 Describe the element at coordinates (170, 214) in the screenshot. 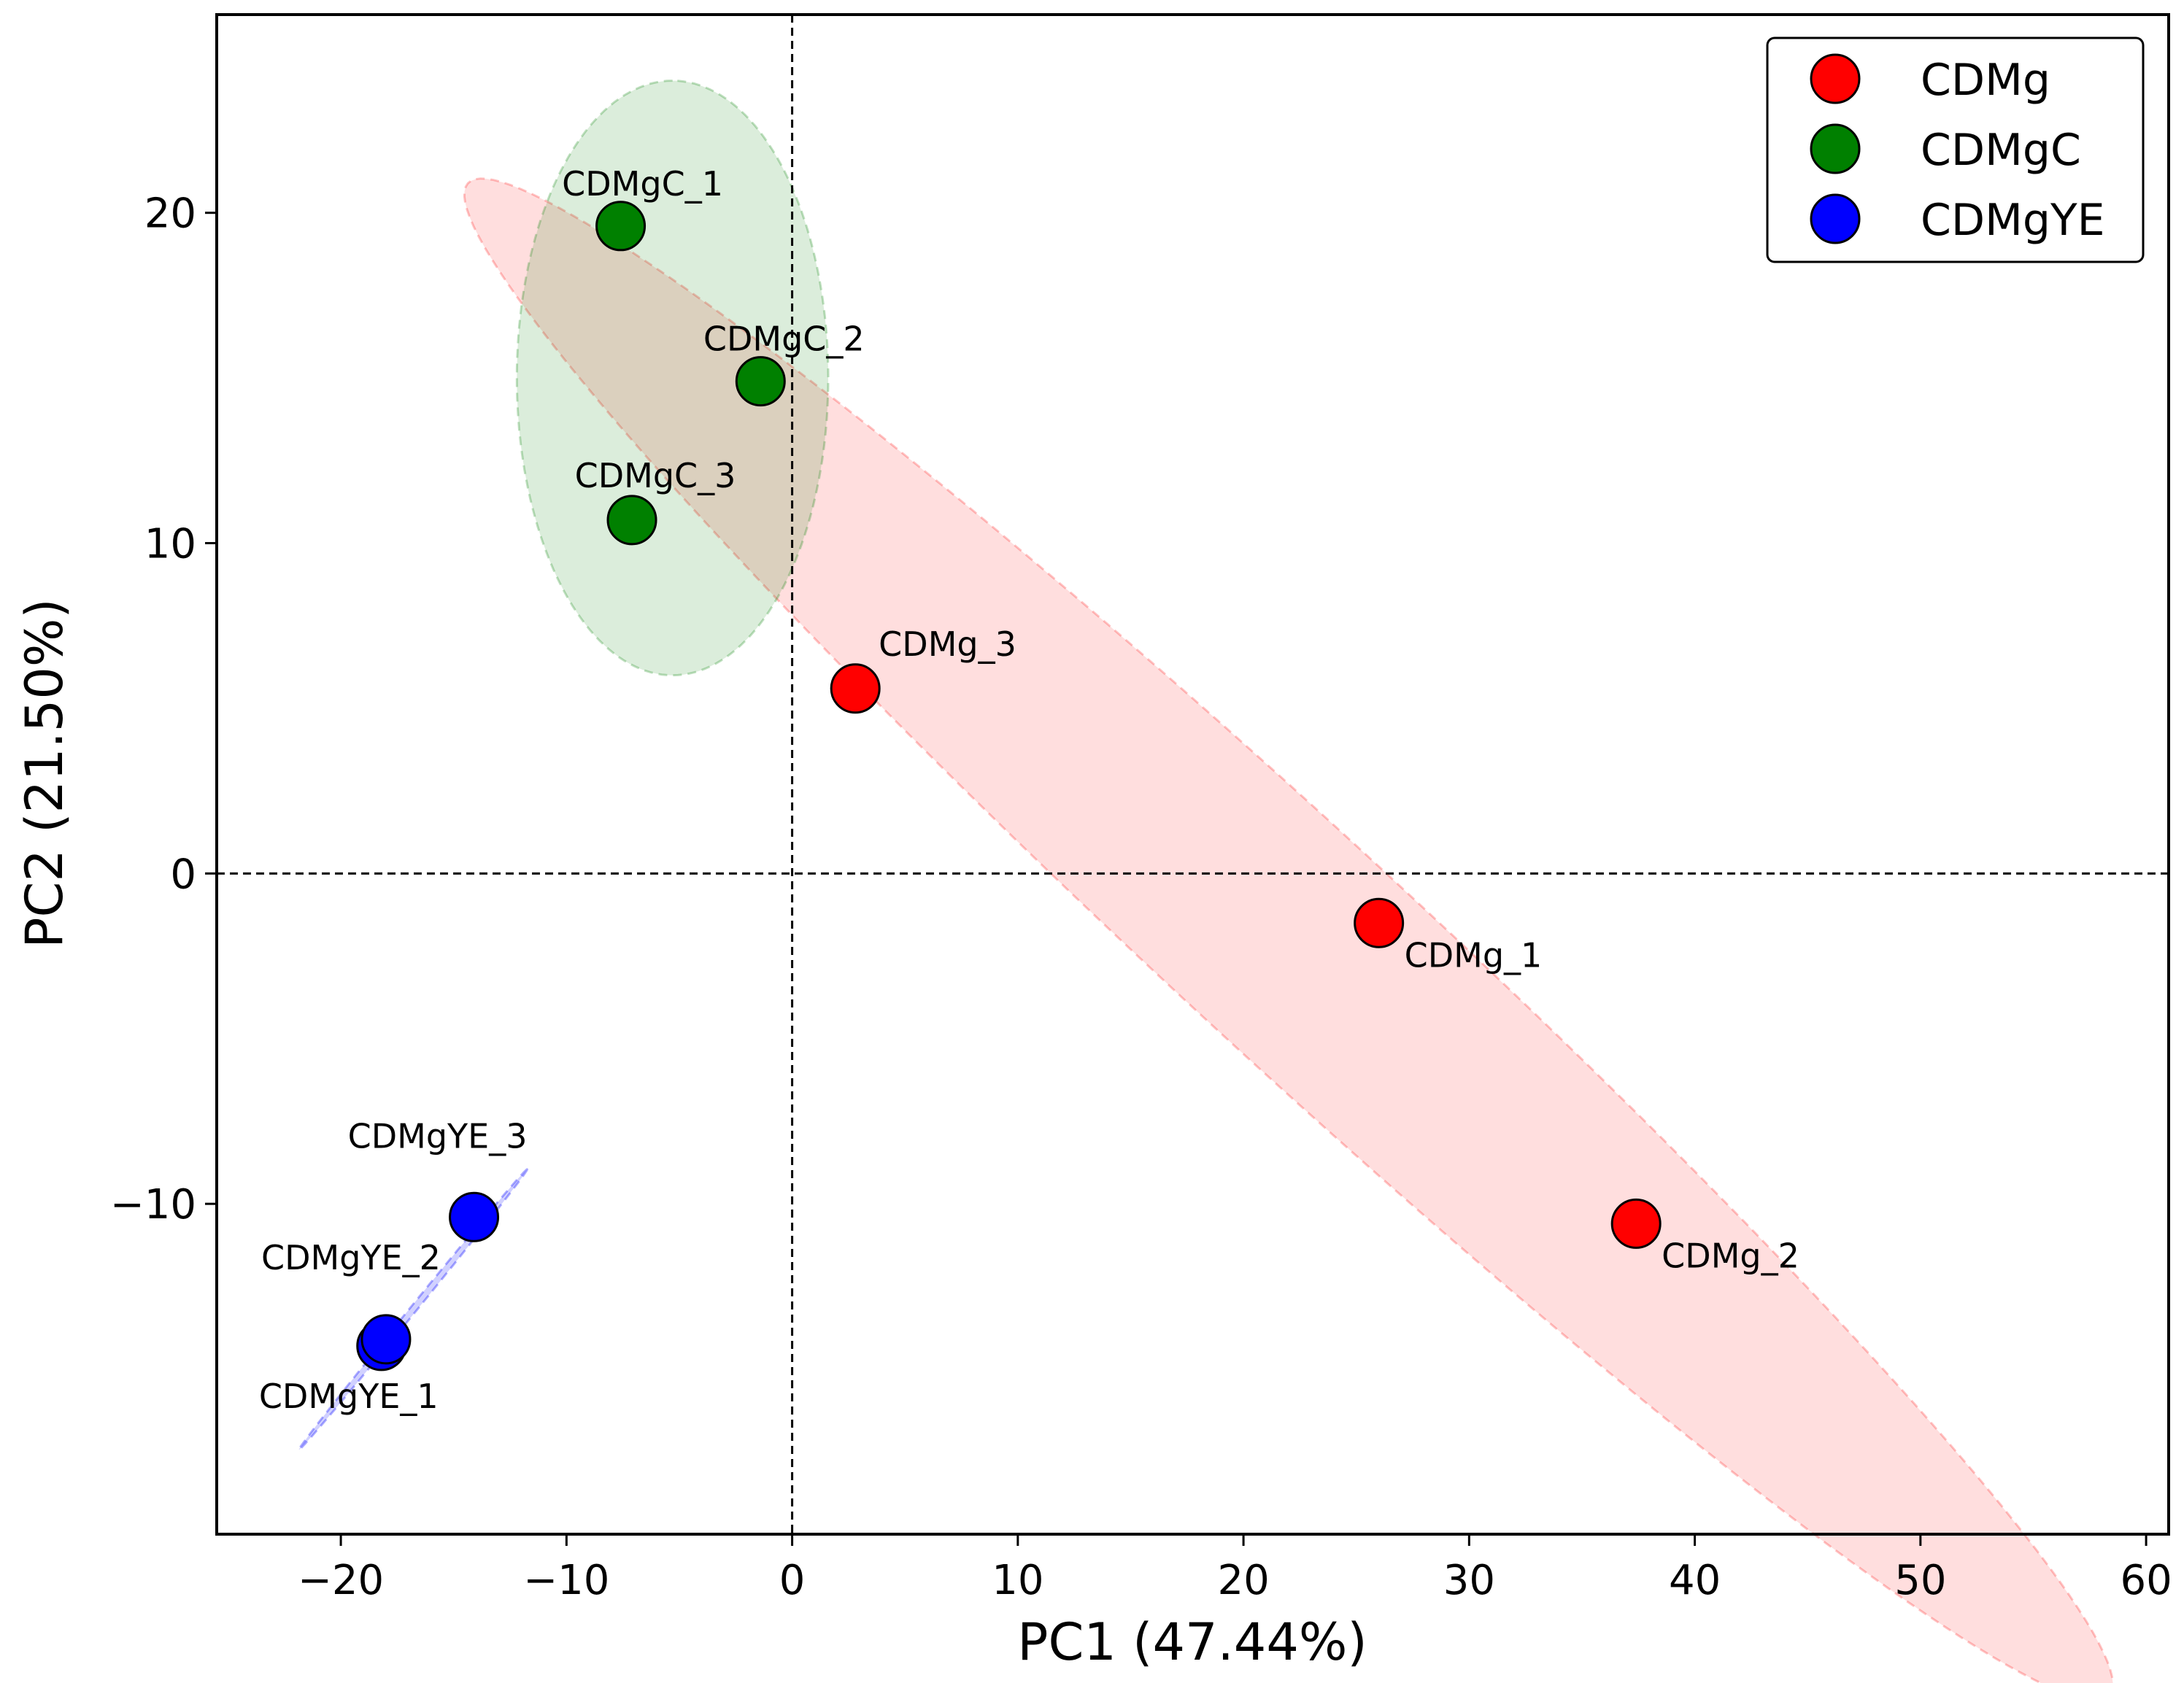

I see `y-tick-label: 20` at that location.